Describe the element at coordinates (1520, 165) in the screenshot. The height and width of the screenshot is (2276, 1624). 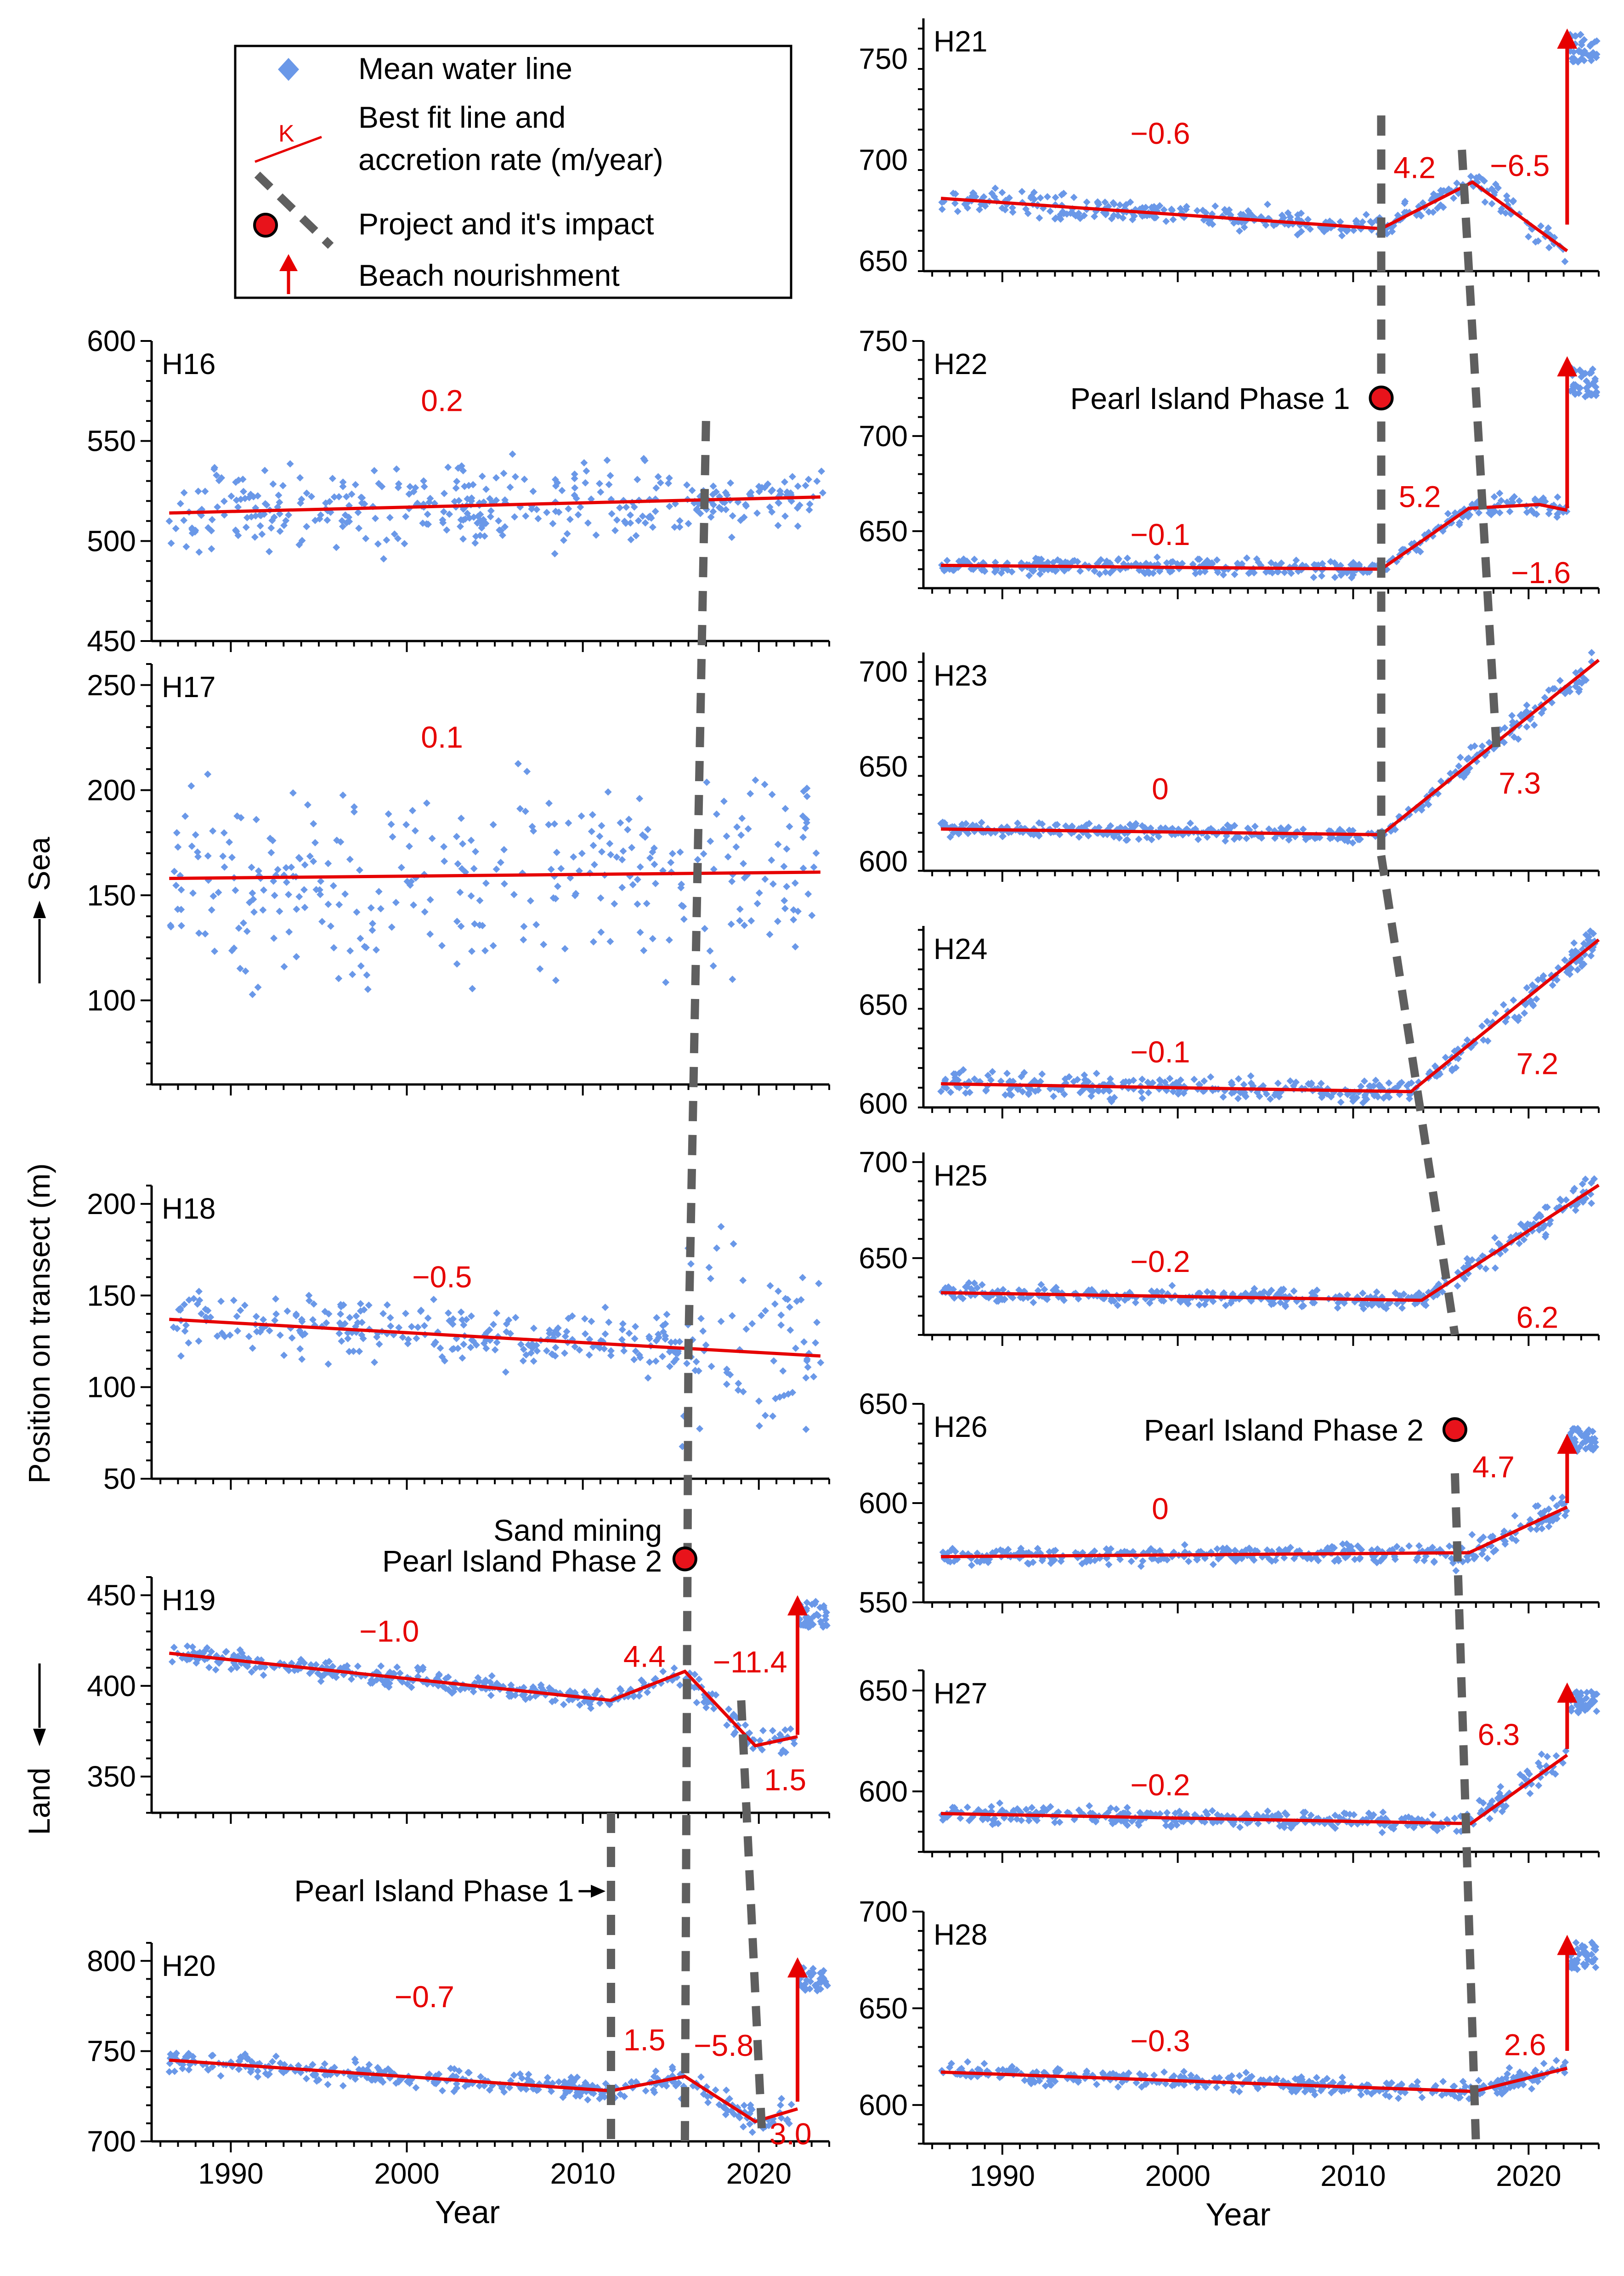
I see `rate-label: −6.5` at that location.